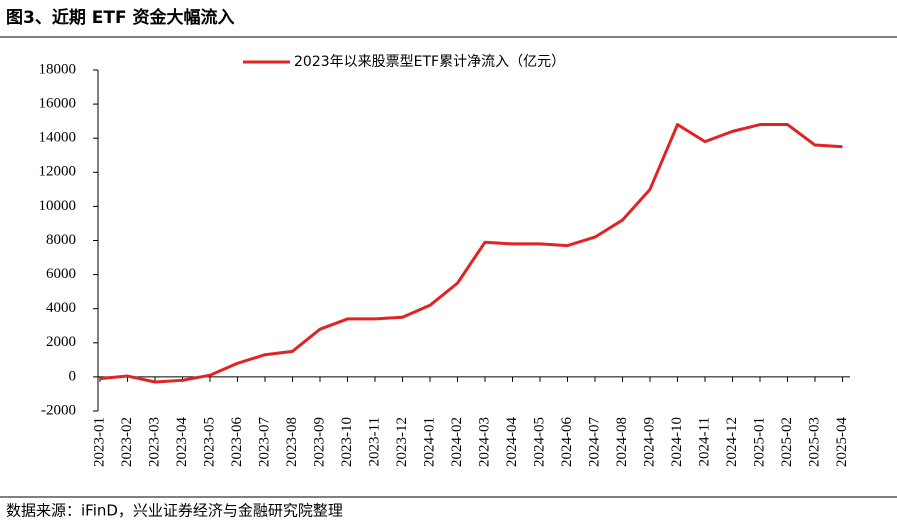  I want to click on y-tick-label: 16000, so click(58, 104).